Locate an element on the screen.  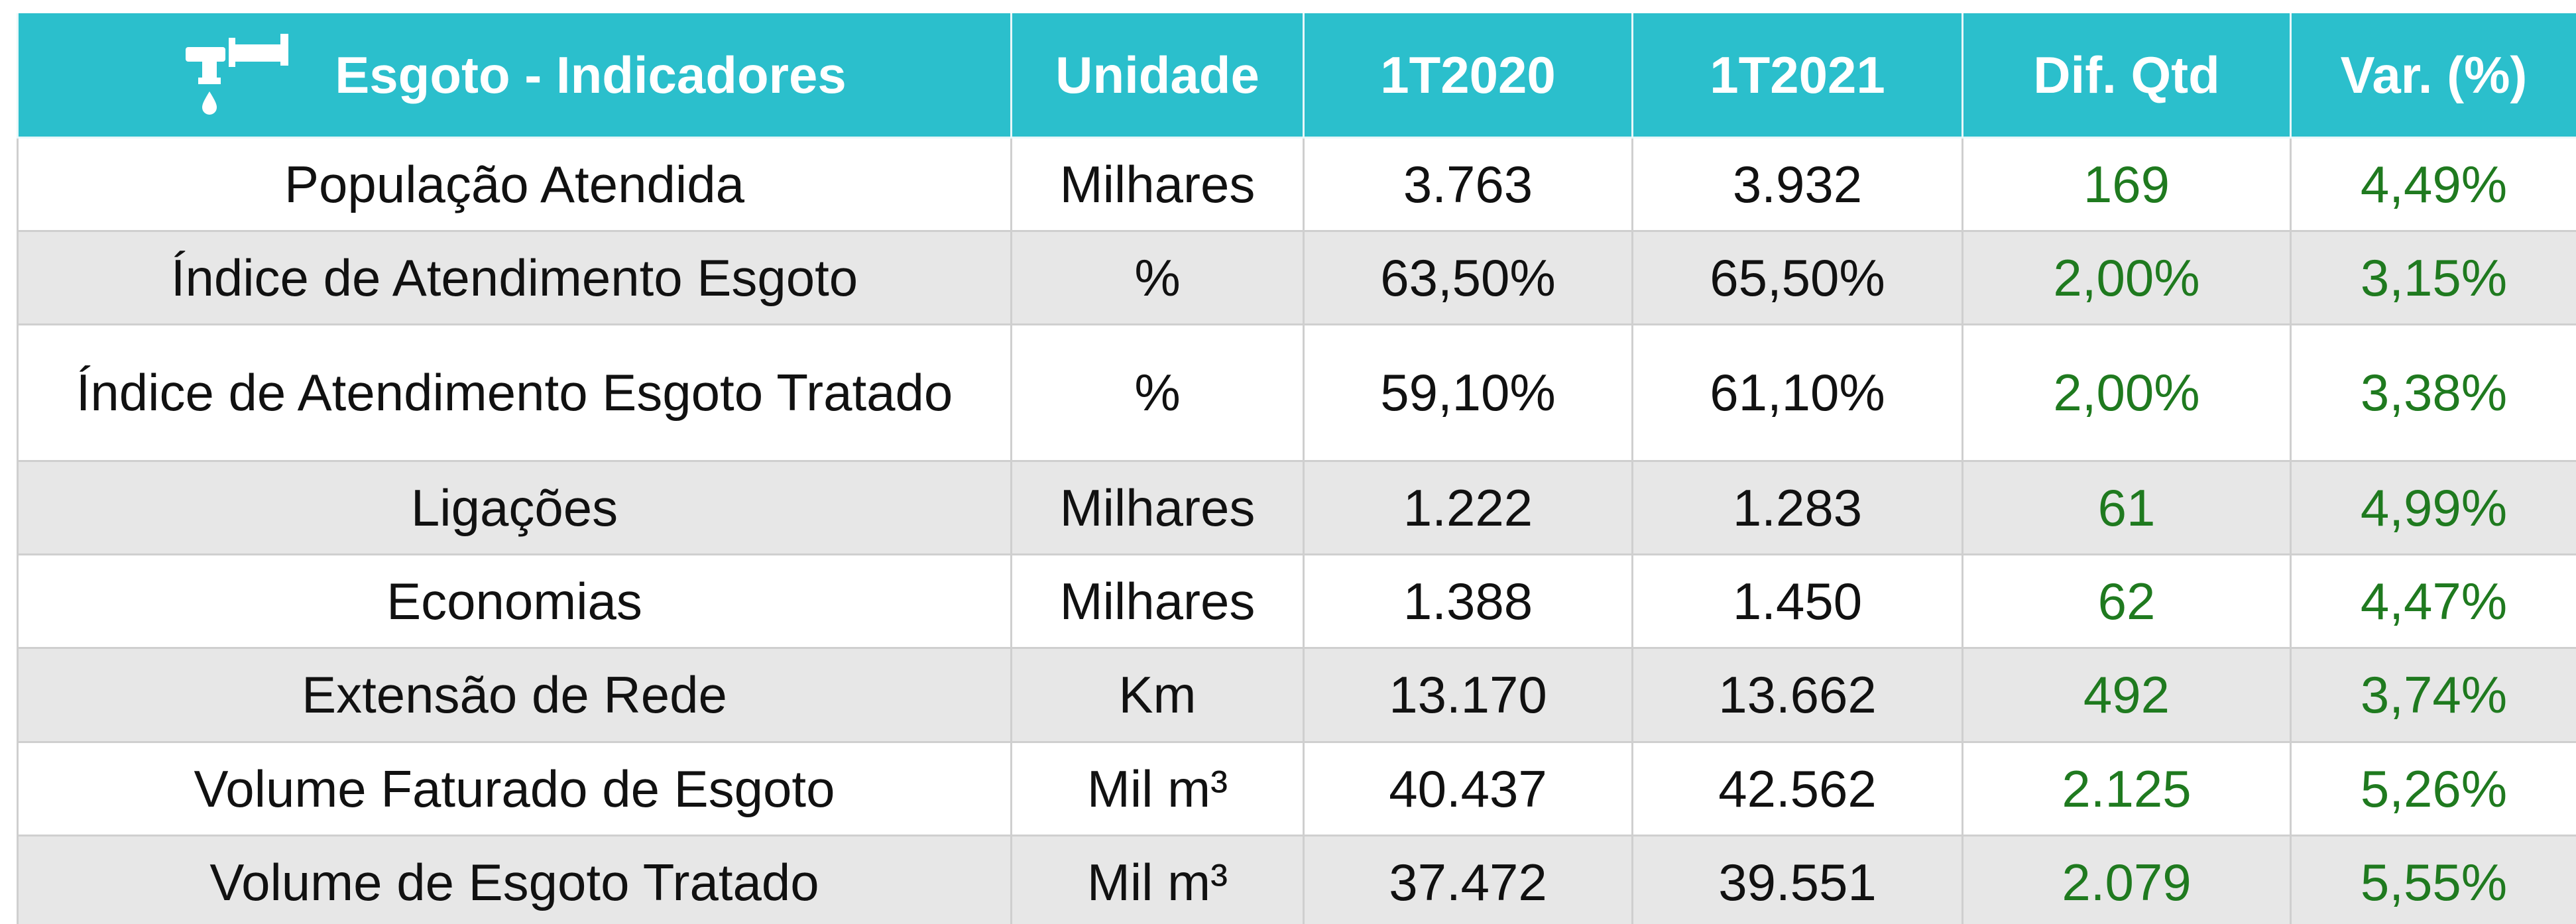
header-cell: Dif. Qtd is located at coordinates (2127, 76).